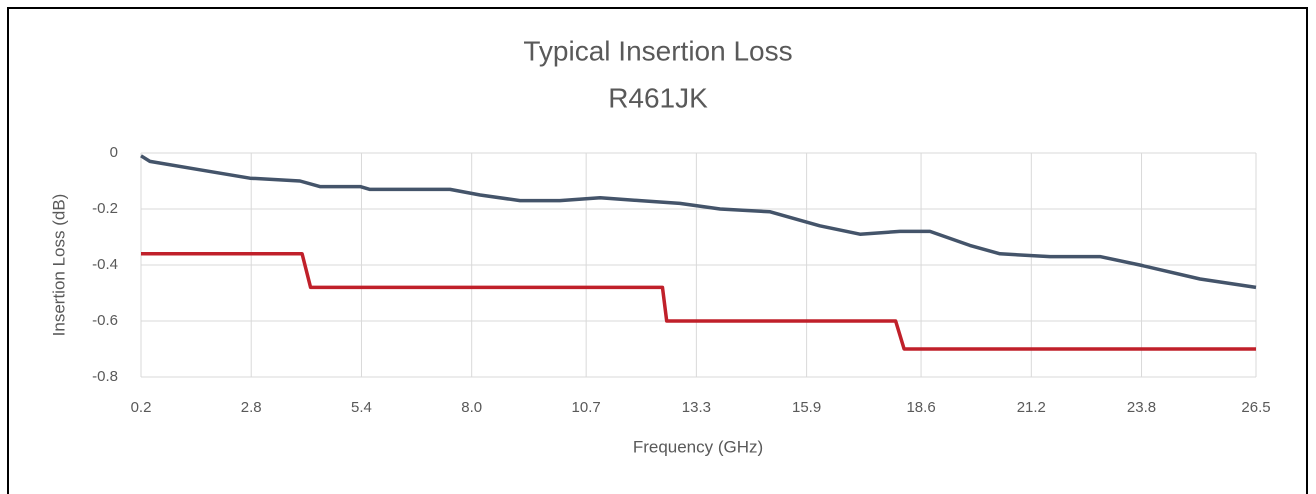 This screenshot has width=1316, height=494. Describe the element at coordinates (105, 376) in the screenshot. I see `y-tick-label: -0.8` at that location.